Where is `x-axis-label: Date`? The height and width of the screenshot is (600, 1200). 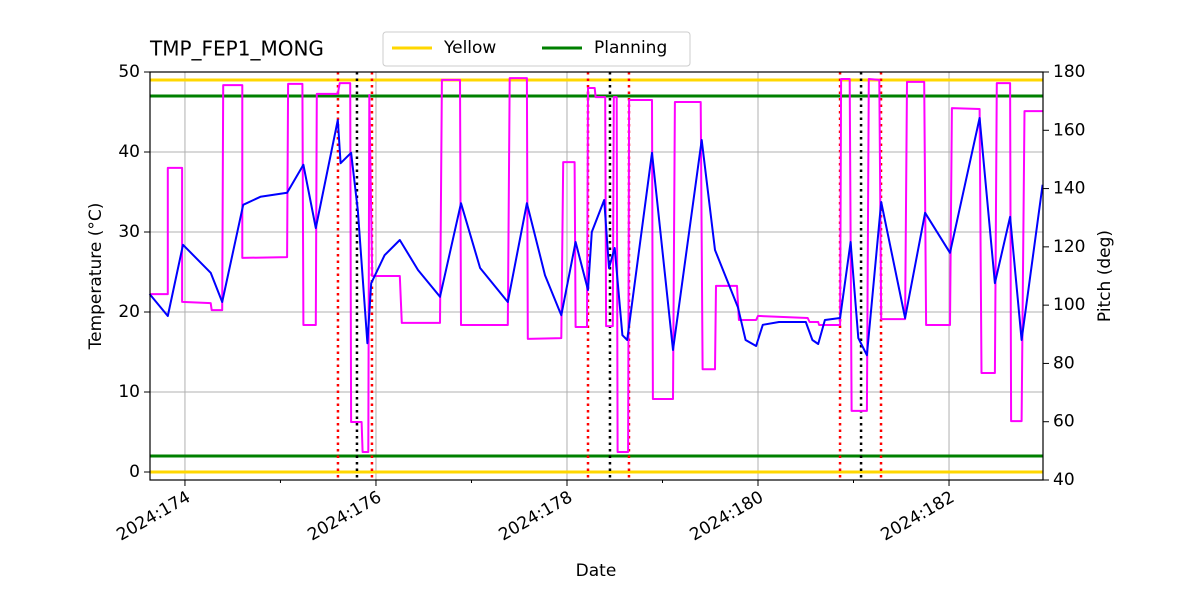 x-axis-label: Date is located at coordinates (596, 571).